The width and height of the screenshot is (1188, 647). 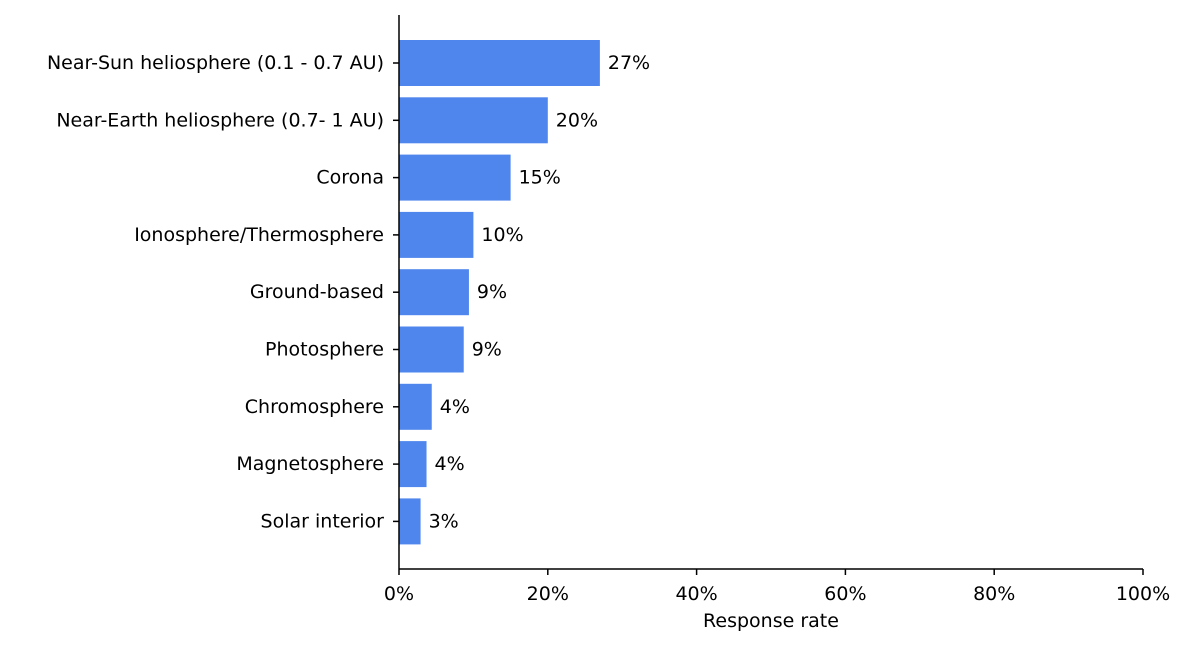 I want to click on bar-value-label: 3%, so click(x=444, y=521).